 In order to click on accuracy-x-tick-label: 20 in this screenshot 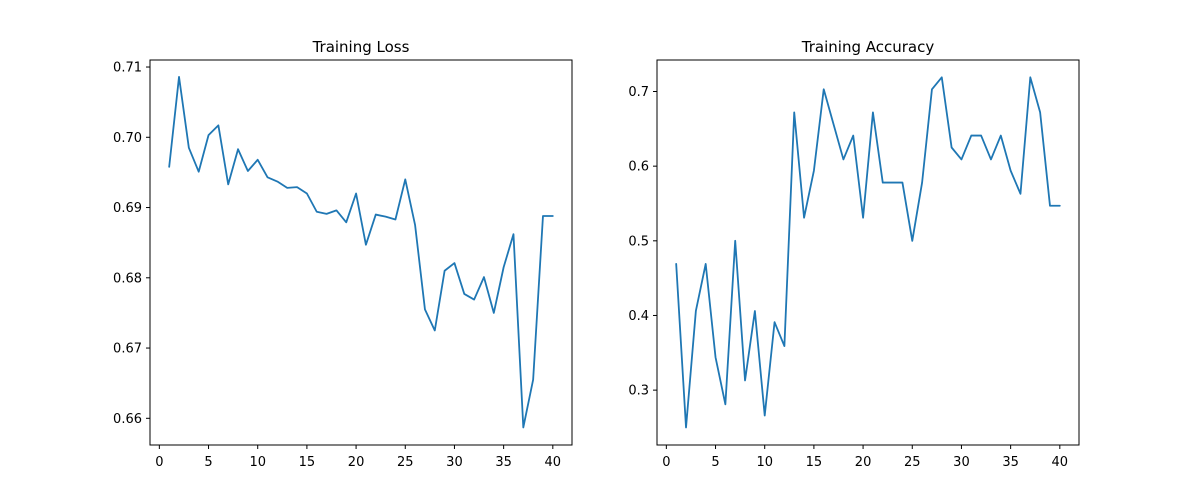, I will do `click(863, 462)`.